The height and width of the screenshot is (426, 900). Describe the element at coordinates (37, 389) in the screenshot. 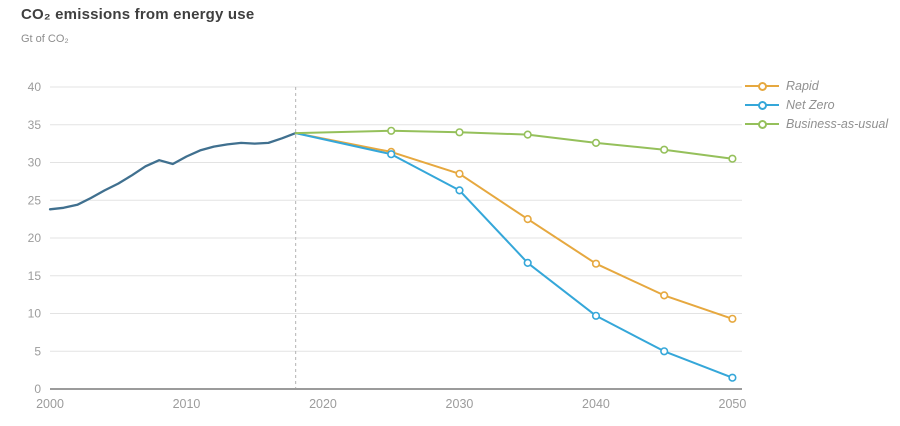

I see `y-tick-label-0: 0` at that location.